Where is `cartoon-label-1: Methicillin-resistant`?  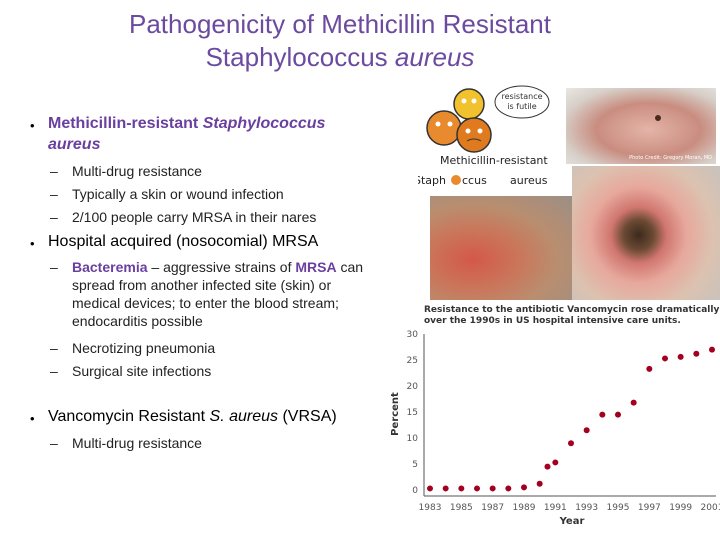
cartoon-label-1: Methicillin-resistant is located at coordinates (494, 160).